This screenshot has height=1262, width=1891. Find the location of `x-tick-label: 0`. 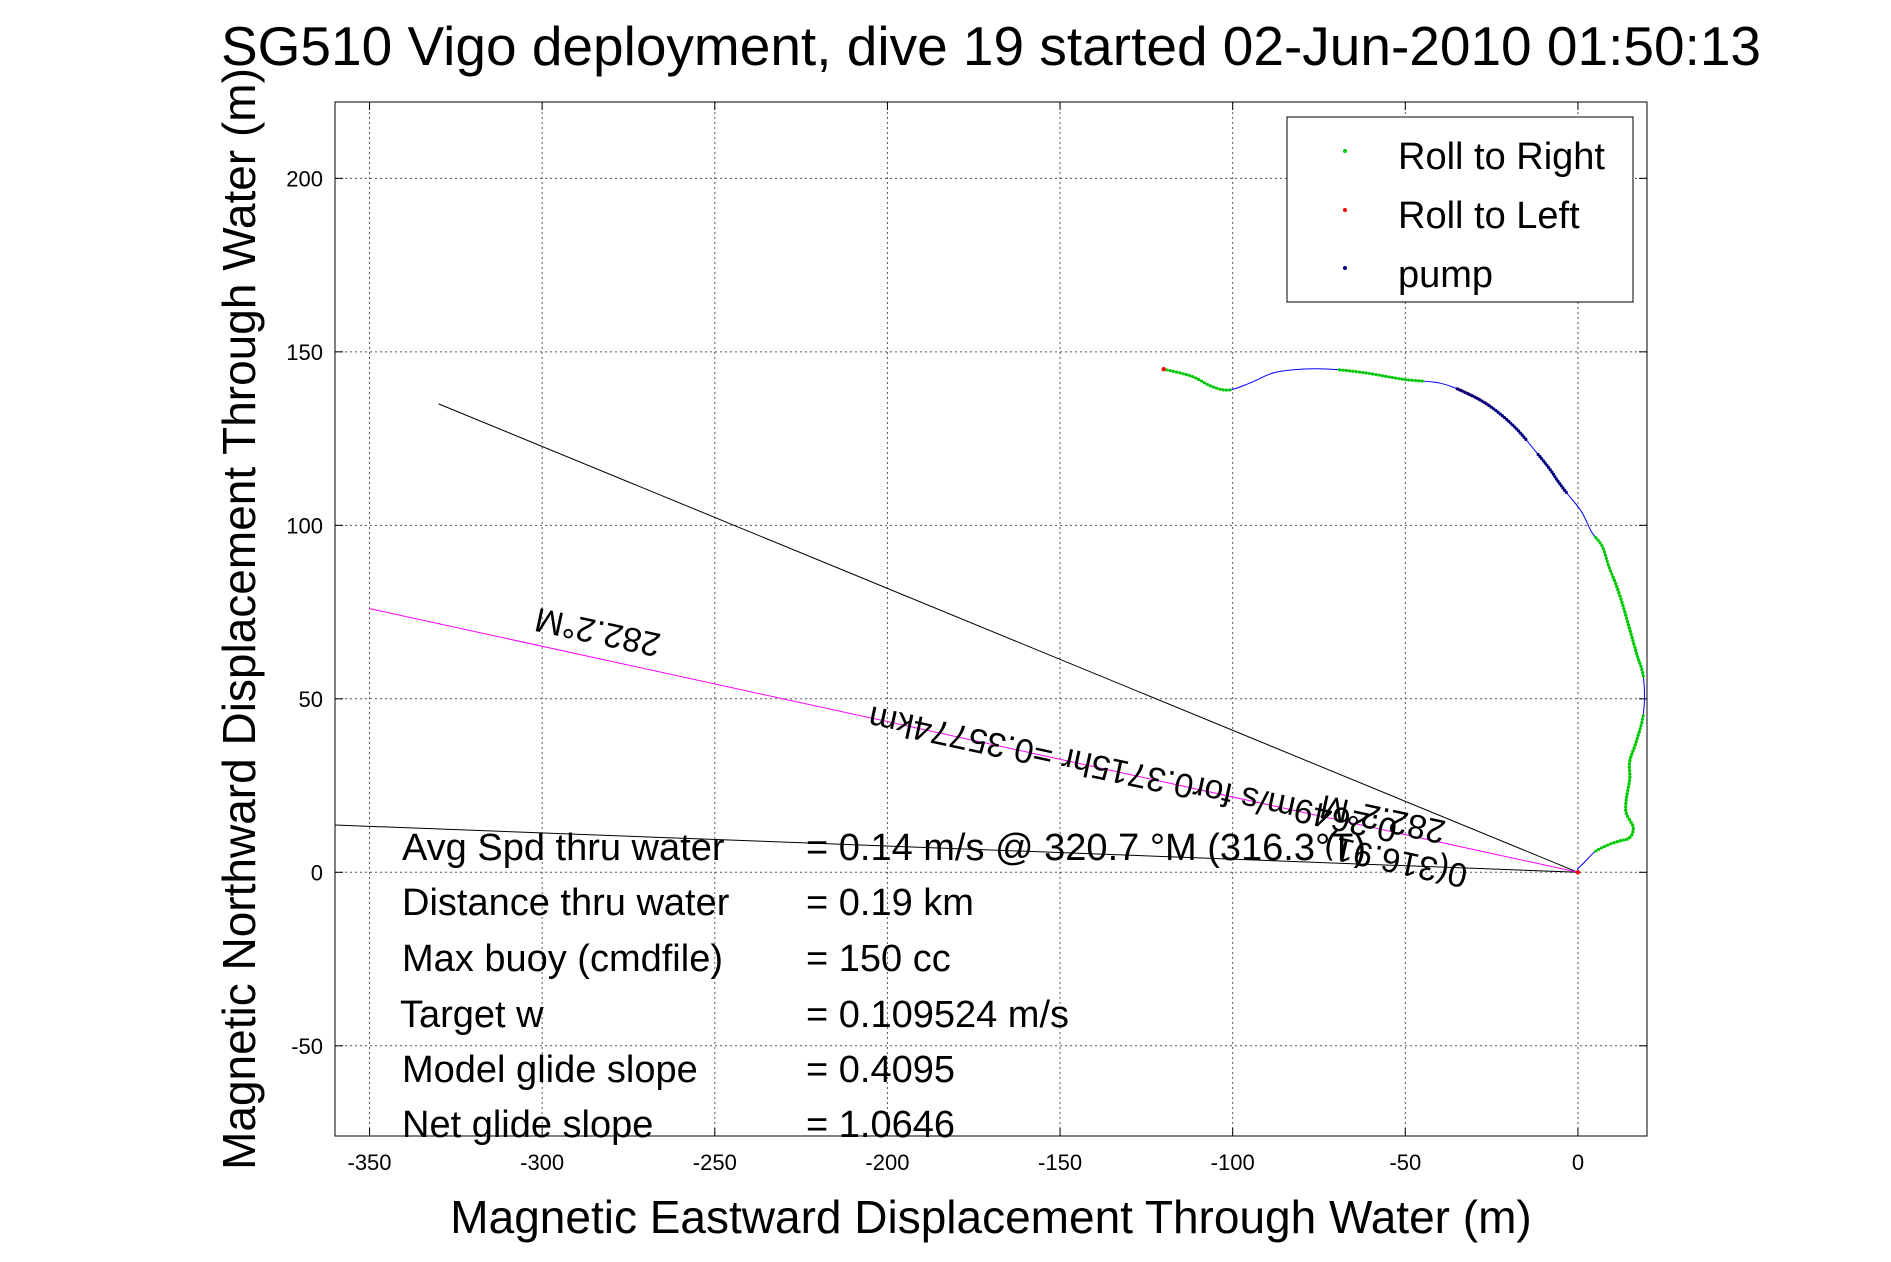

x-tick-label: 0 is located at coordinates (1578, 1162).